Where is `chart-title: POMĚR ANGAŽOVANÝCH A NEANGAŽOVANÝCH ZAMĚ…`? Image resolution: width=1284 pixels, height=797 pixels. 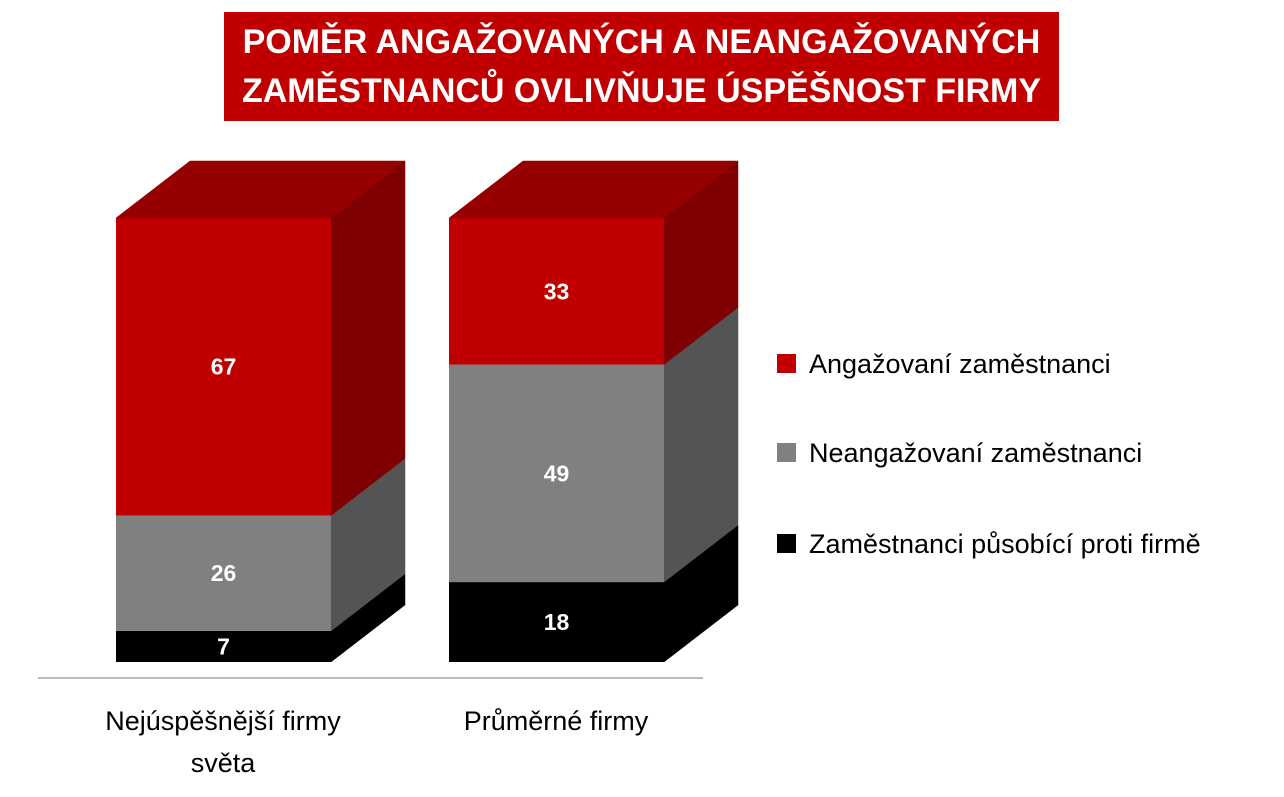
chart-title: POMĚR ANGAŽOVANÝCH A NEANGAŽOVANÝCH ZAMĚ… is located at coordinates (641, 66).